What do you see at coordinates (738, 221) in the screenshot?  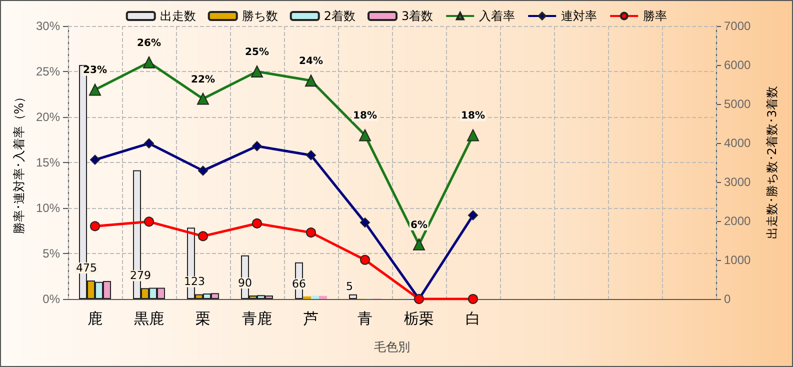 I see `y2-tick-label: 2000` at bounding box center [738, 221].